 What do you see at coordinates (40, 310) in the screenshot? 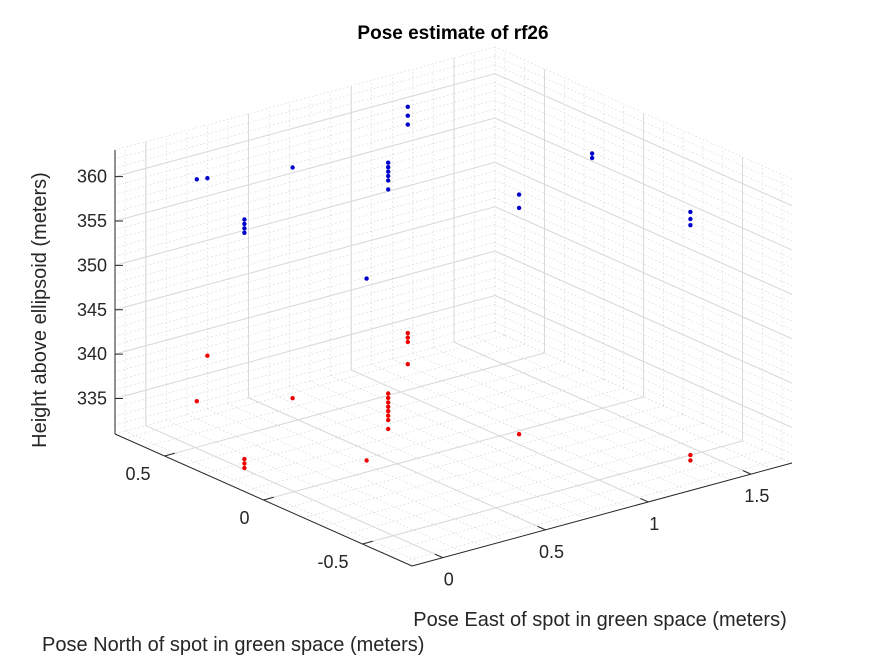
I see `z-axis-label: Height above ellipsoid (meters)` at bounding box center [40, 310].